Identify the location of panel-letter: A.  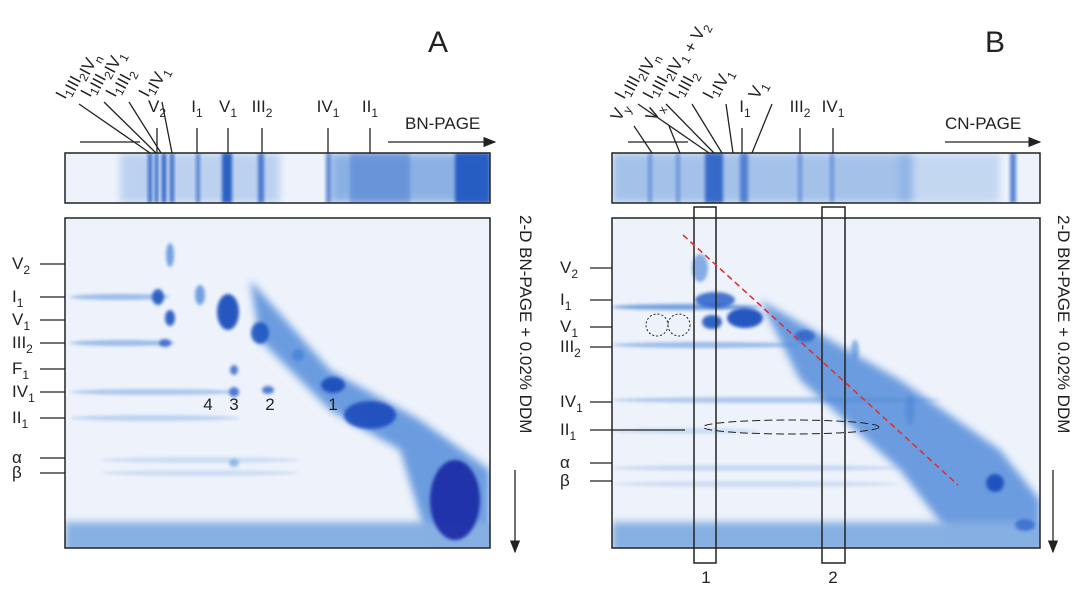
(438, 42).